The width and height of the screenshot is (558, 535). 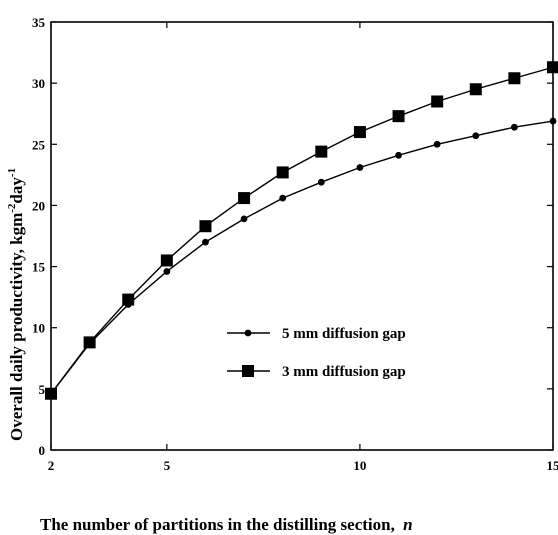 I want to click on x-tick-label: 2, so click(x=51, y=465).